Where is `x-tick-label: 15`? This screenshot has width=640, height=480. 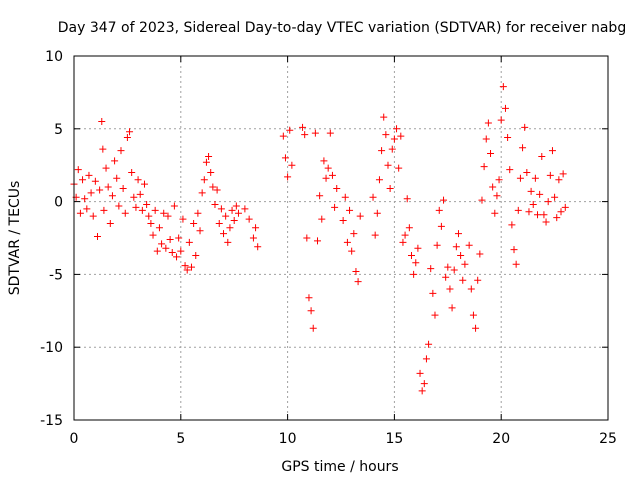 x-tick-label: 15 is located at coordinates (394, 439).